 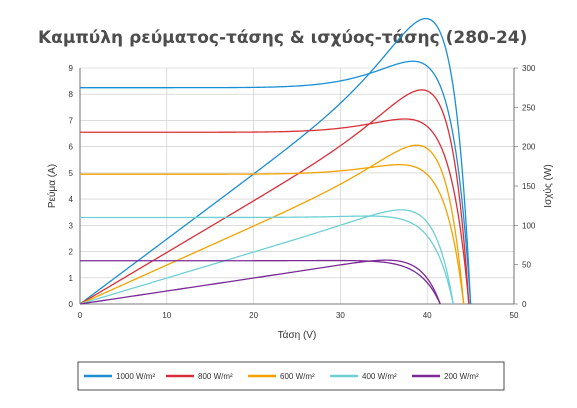 What do you see at coordinates (71, 173) in the screenshot?
I see `y-tick-label: 5` at bounding box center [71, 173].